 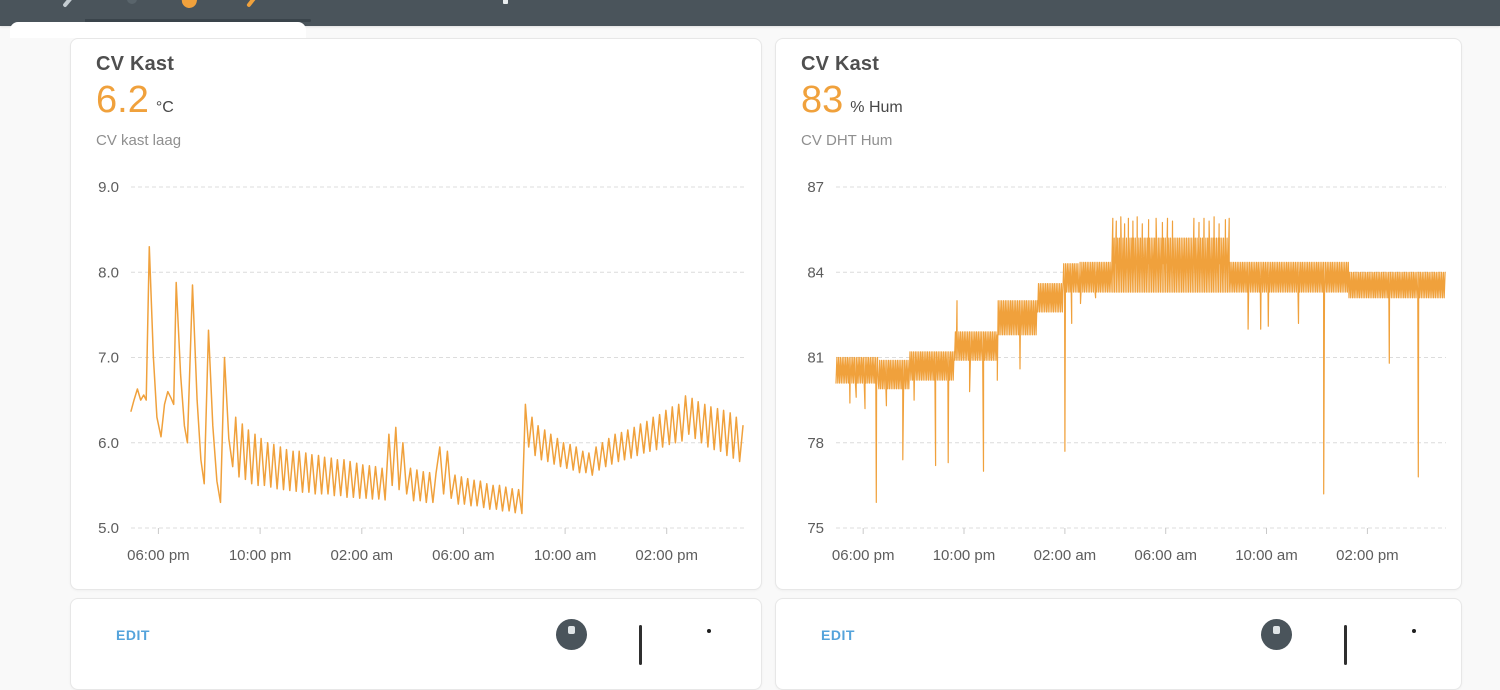 What do you see at coordinates (815, 187) in the screenshot?
I see `y-axis-label: 87` at bounding box center [815, 187].